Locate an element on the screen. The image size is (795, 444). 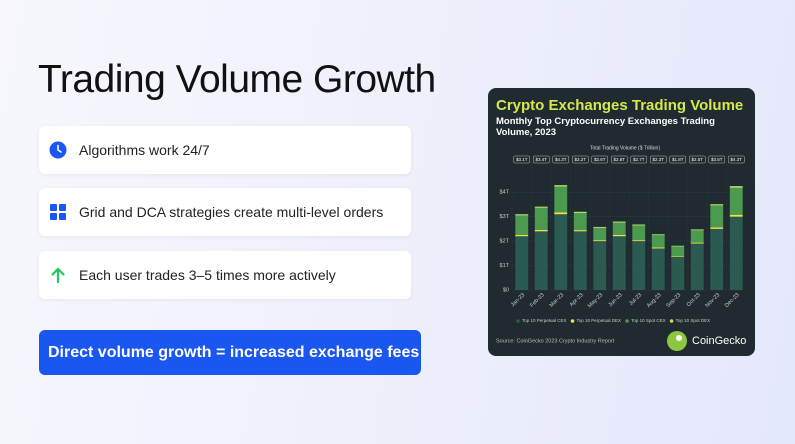
total-label: $2.8T is located at coordinates (619, 159).